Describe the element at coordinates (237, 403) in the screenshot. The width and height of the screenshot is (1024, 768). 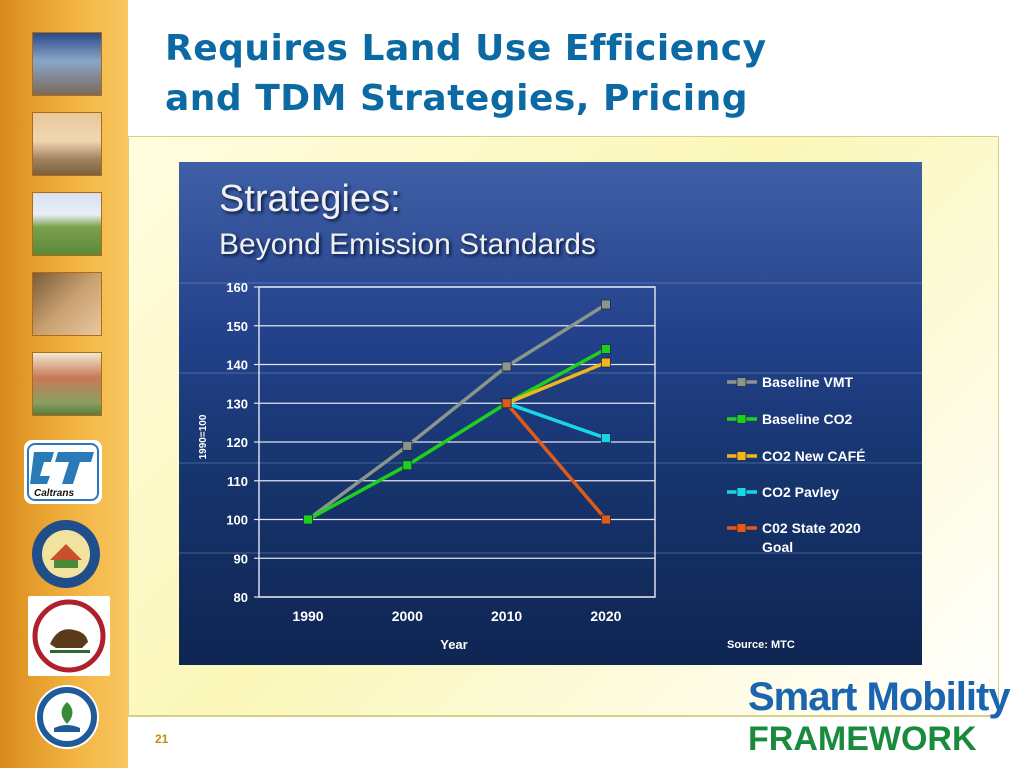
I see `y-tick-label: 130` at that location.